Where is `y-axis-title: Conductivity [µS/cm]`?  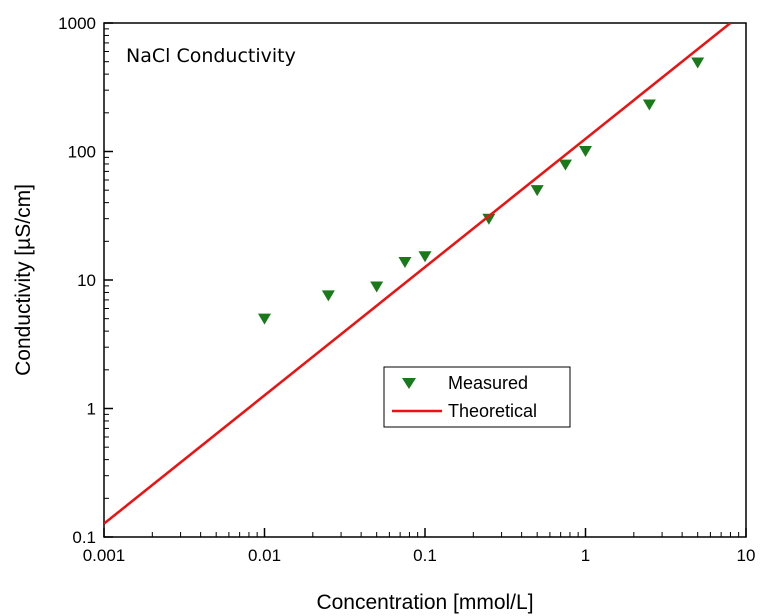 y-axis-title: Conductivity [µS/cm] is located at coordinates (23, 280).